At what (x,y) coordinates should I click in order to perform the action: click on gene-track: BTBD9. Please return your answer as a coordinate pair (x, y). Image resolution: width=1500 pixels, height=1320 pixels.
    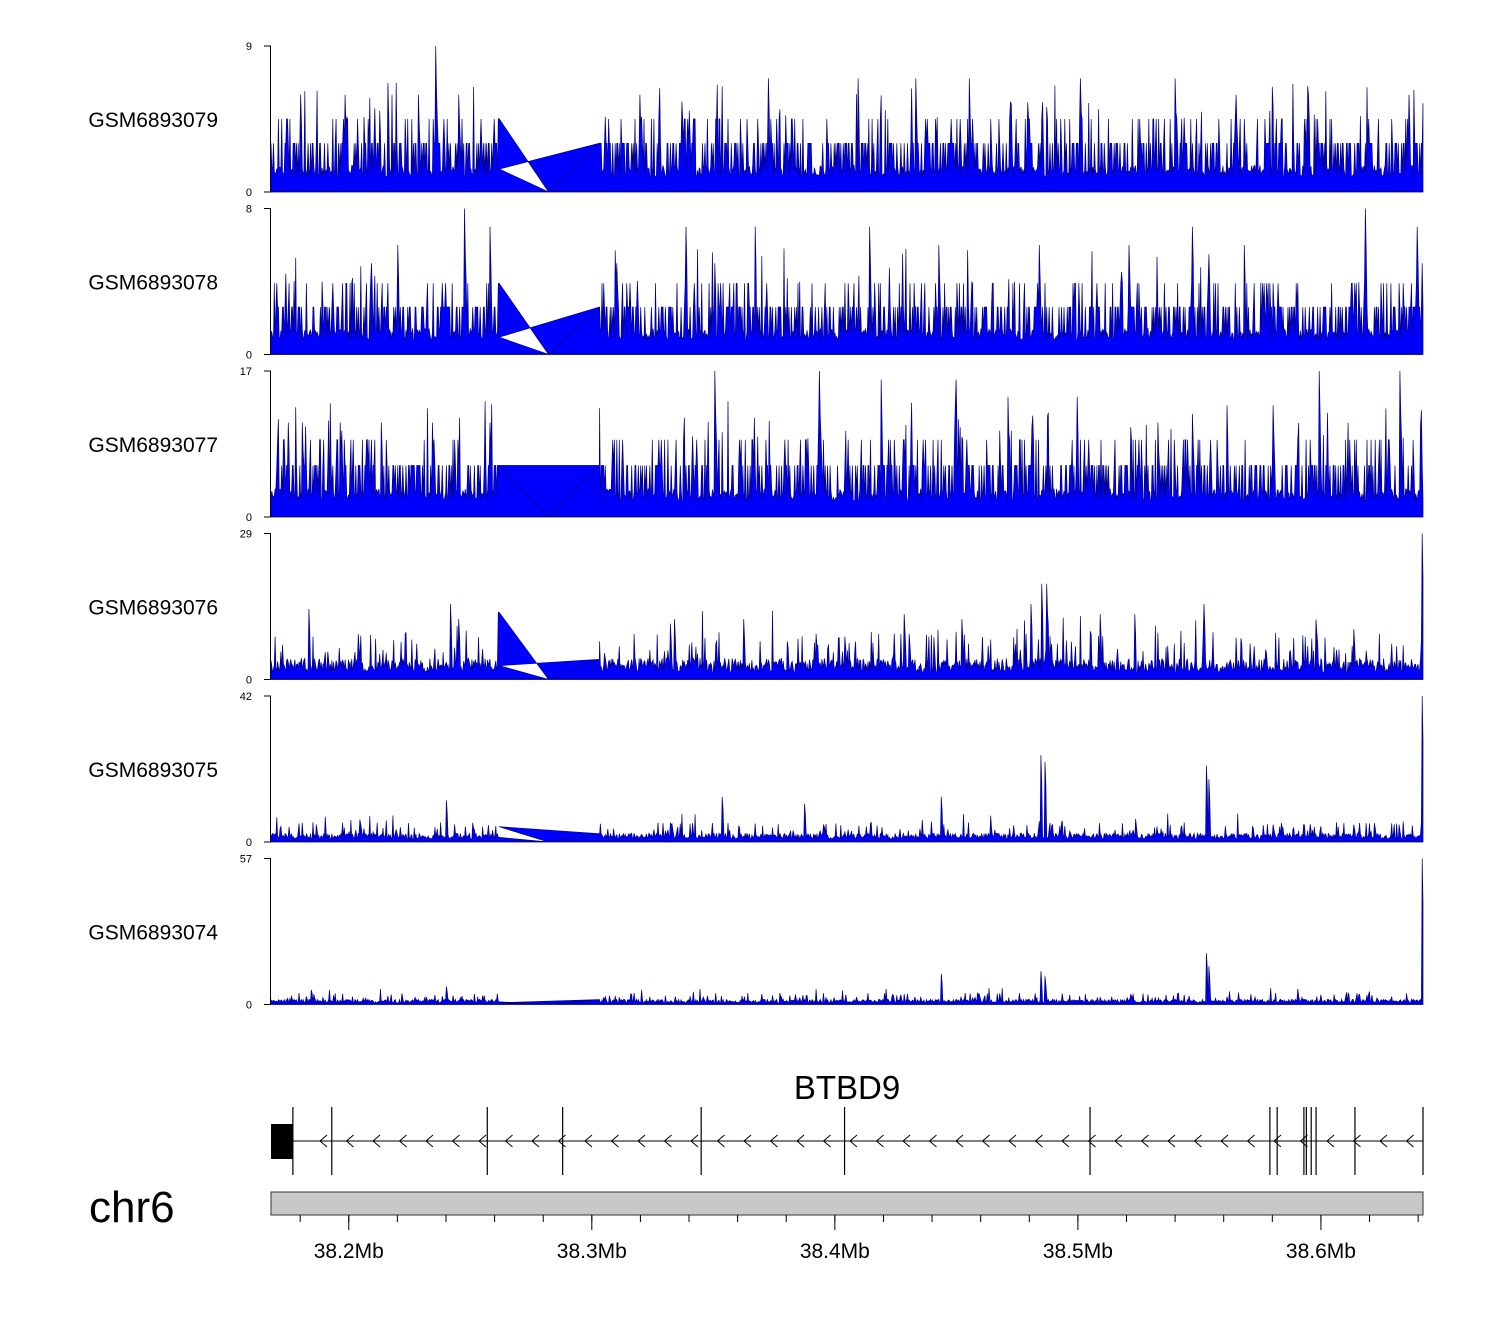
    Looking at the image, I should click on (847, 1122).